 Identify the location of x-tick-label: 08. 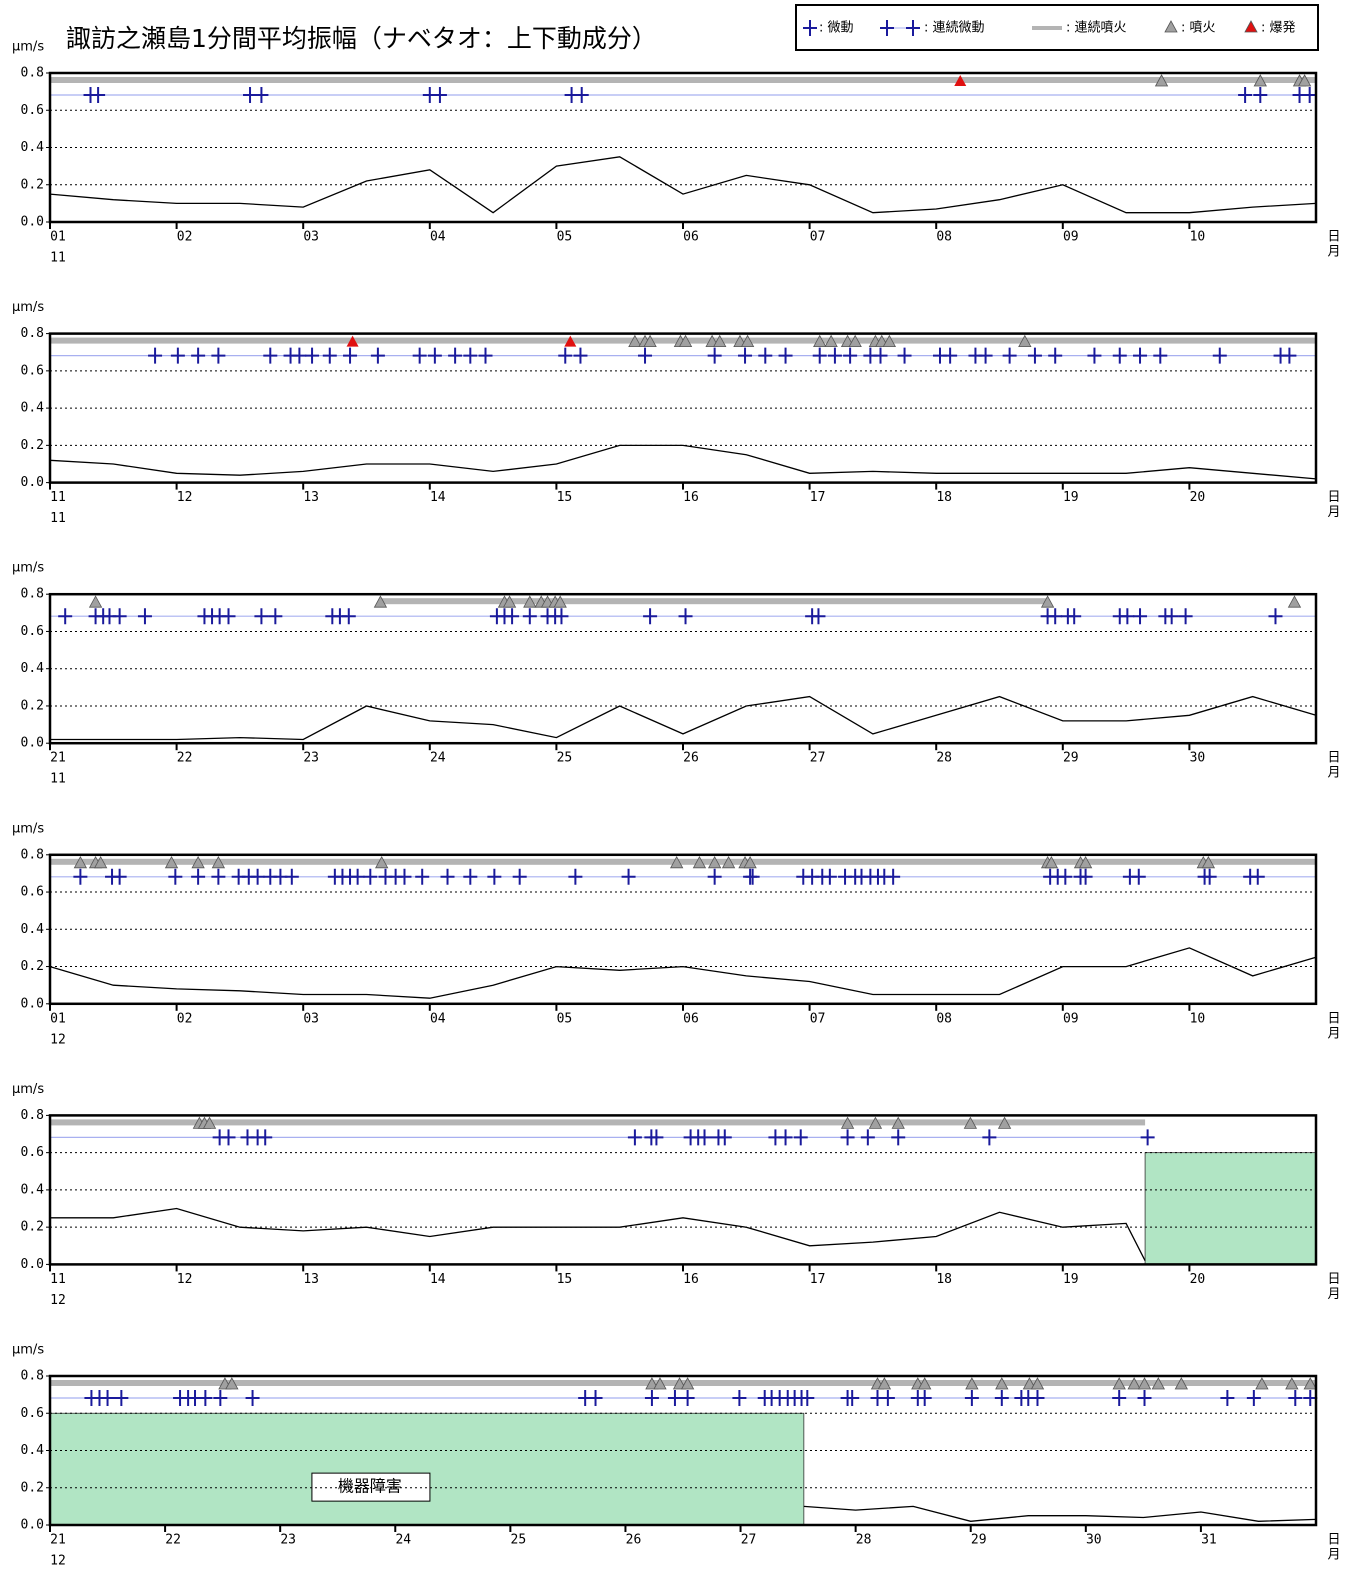
(944, 237).